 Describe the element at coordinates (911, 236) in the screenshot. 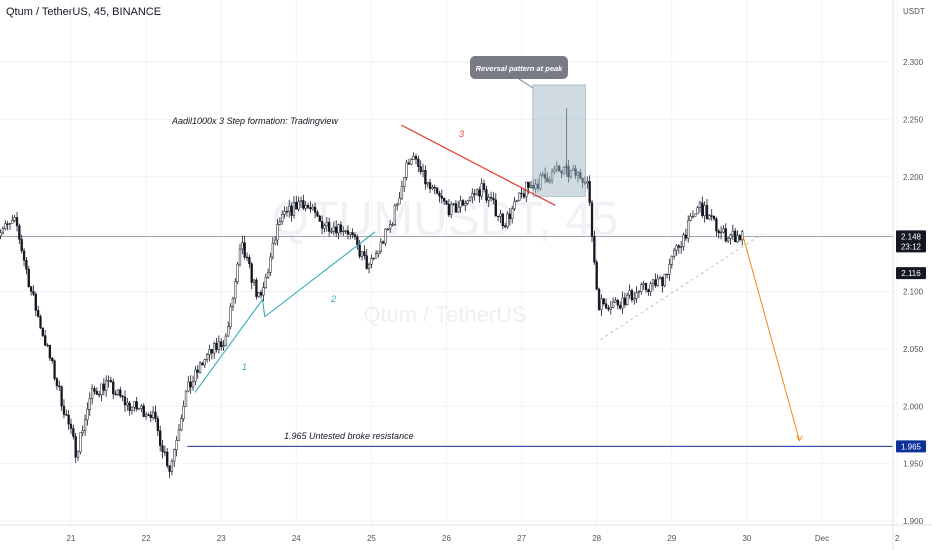

I see `current-price-tag-text: 2.148` at that location.